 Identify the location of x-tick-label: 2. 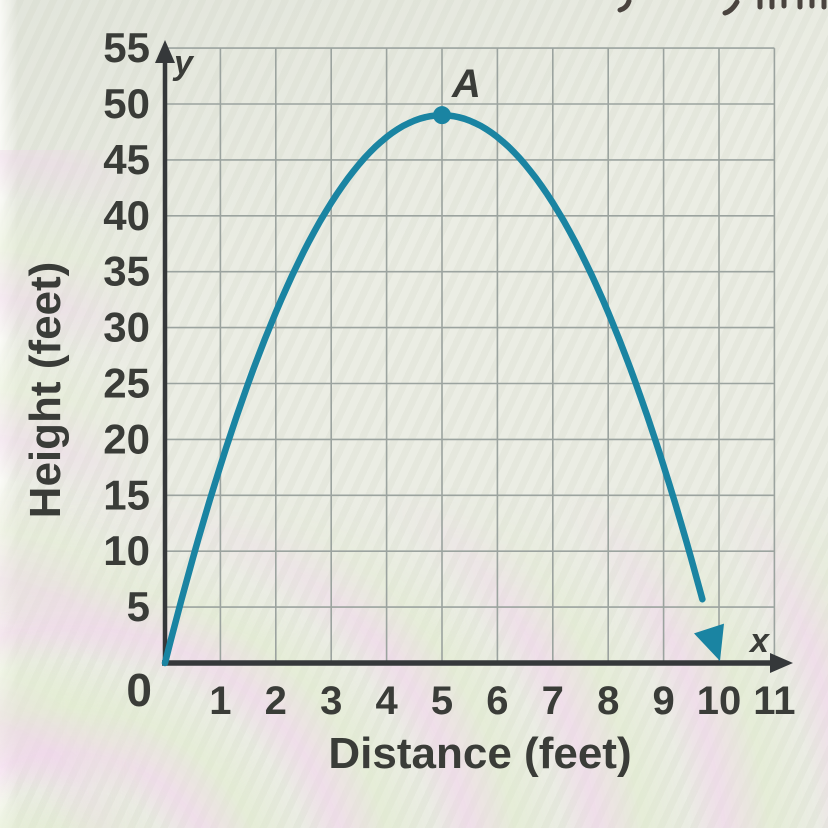
(276, 701).